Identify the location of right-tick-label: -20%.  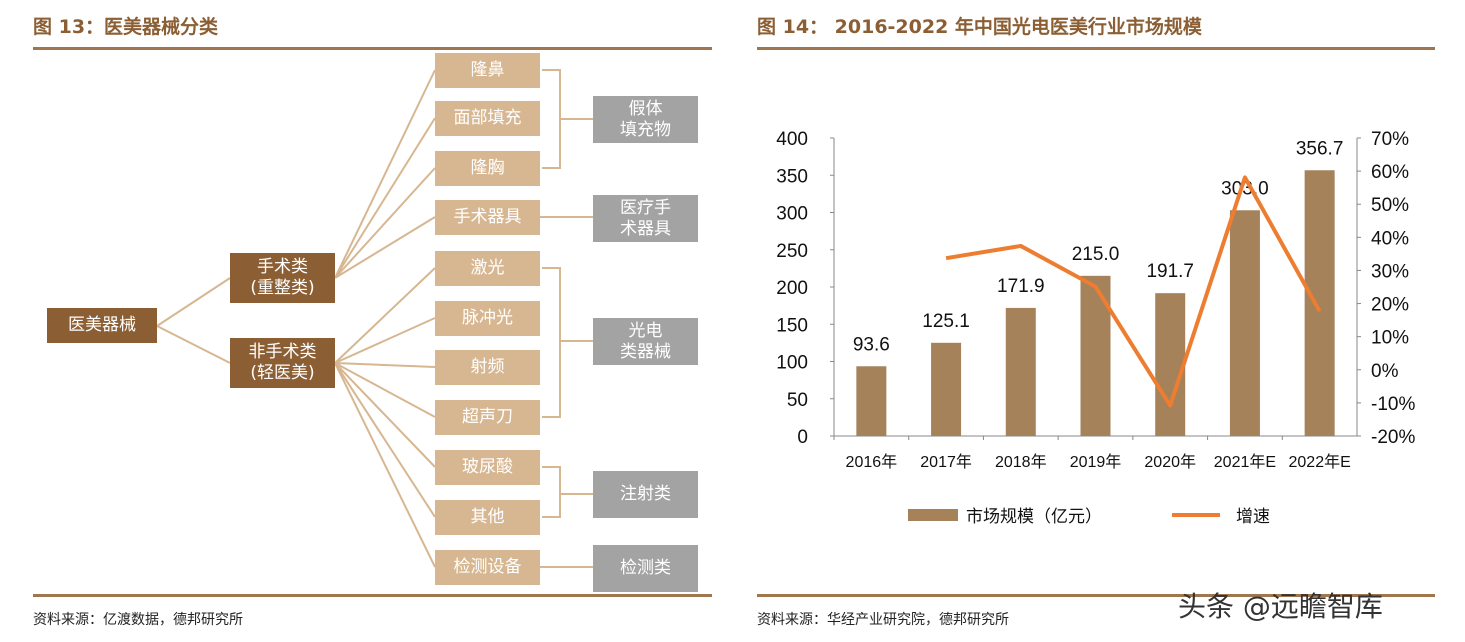
(1393, 437).